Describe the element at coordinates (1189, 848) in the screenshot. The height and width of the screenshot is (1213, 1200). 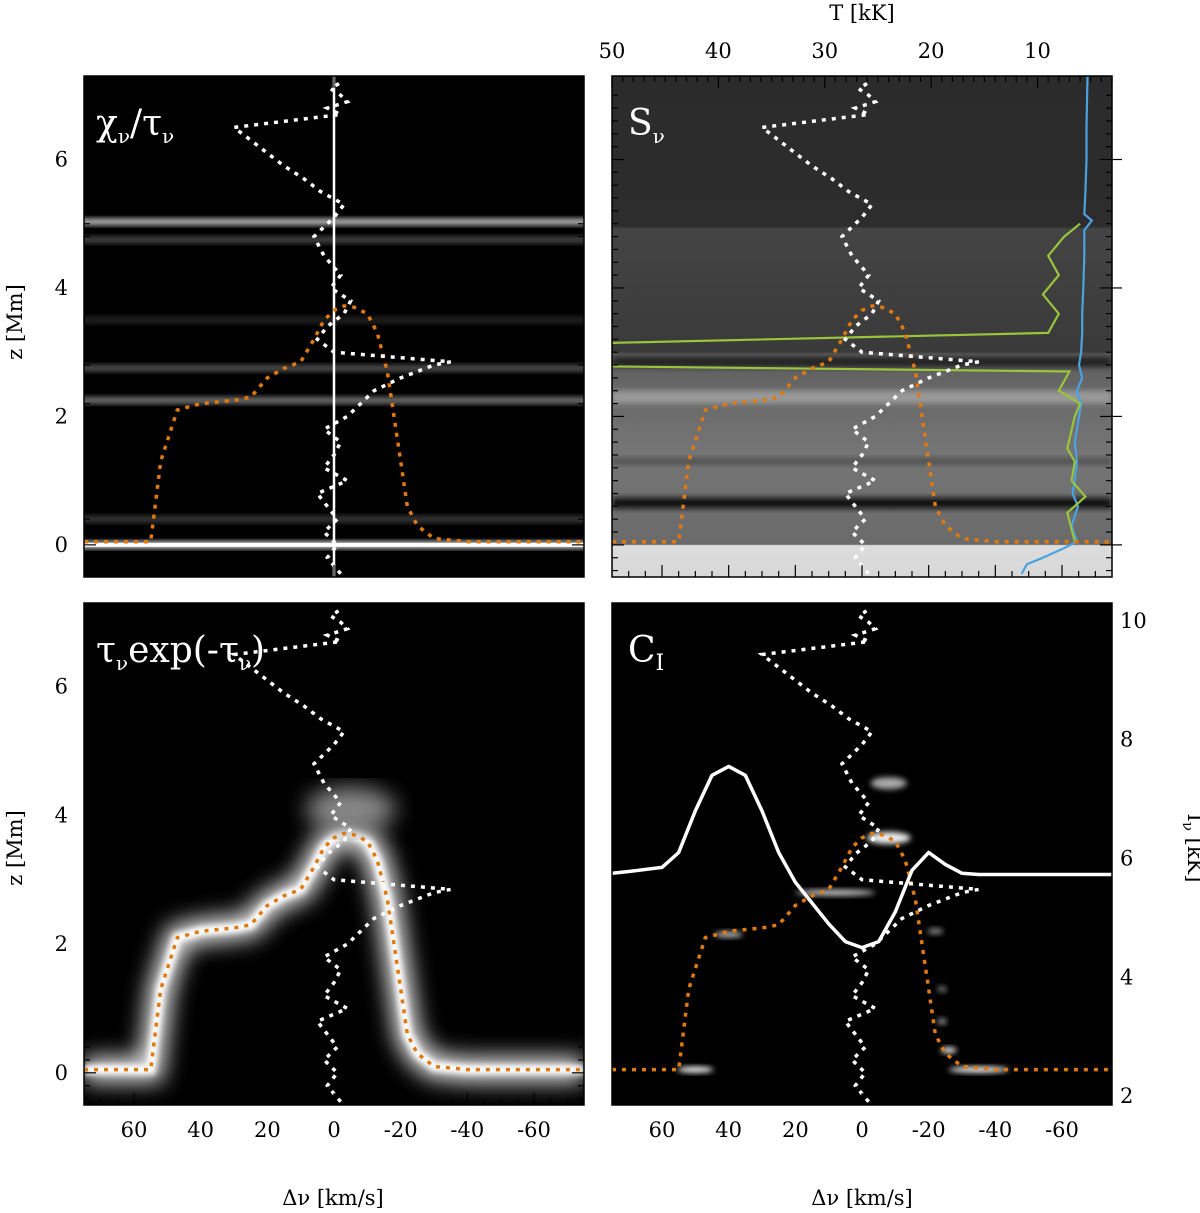
I see `right-y-axis-title: Iν [kK]` at that location.